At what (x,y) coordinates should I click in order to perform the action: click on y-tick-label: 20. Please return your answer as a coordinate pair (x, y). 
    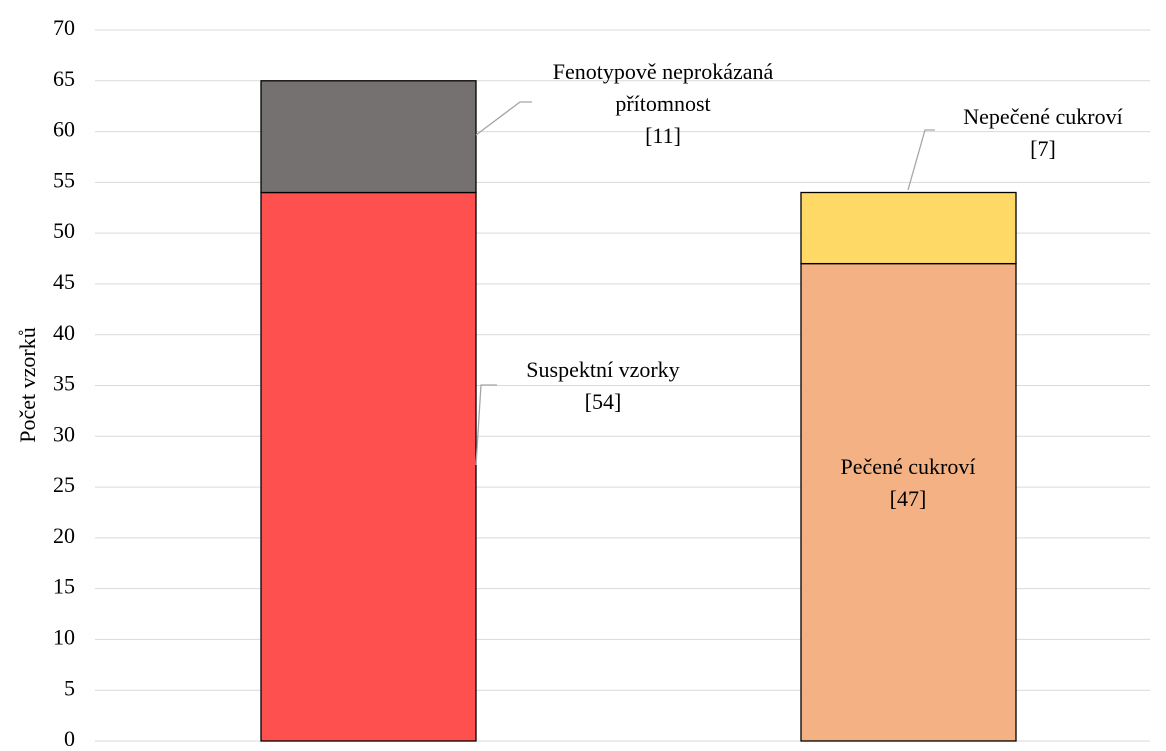
    Looking at the image, I should click on (64, 535).